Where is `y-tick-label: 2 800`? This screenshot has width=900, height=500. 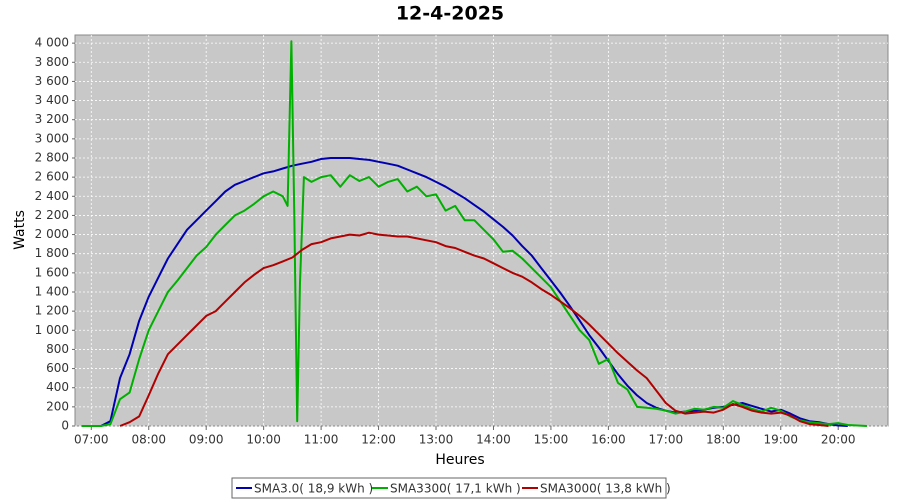 y-tick-label: 2 800 is located at coordinates (52, 157).